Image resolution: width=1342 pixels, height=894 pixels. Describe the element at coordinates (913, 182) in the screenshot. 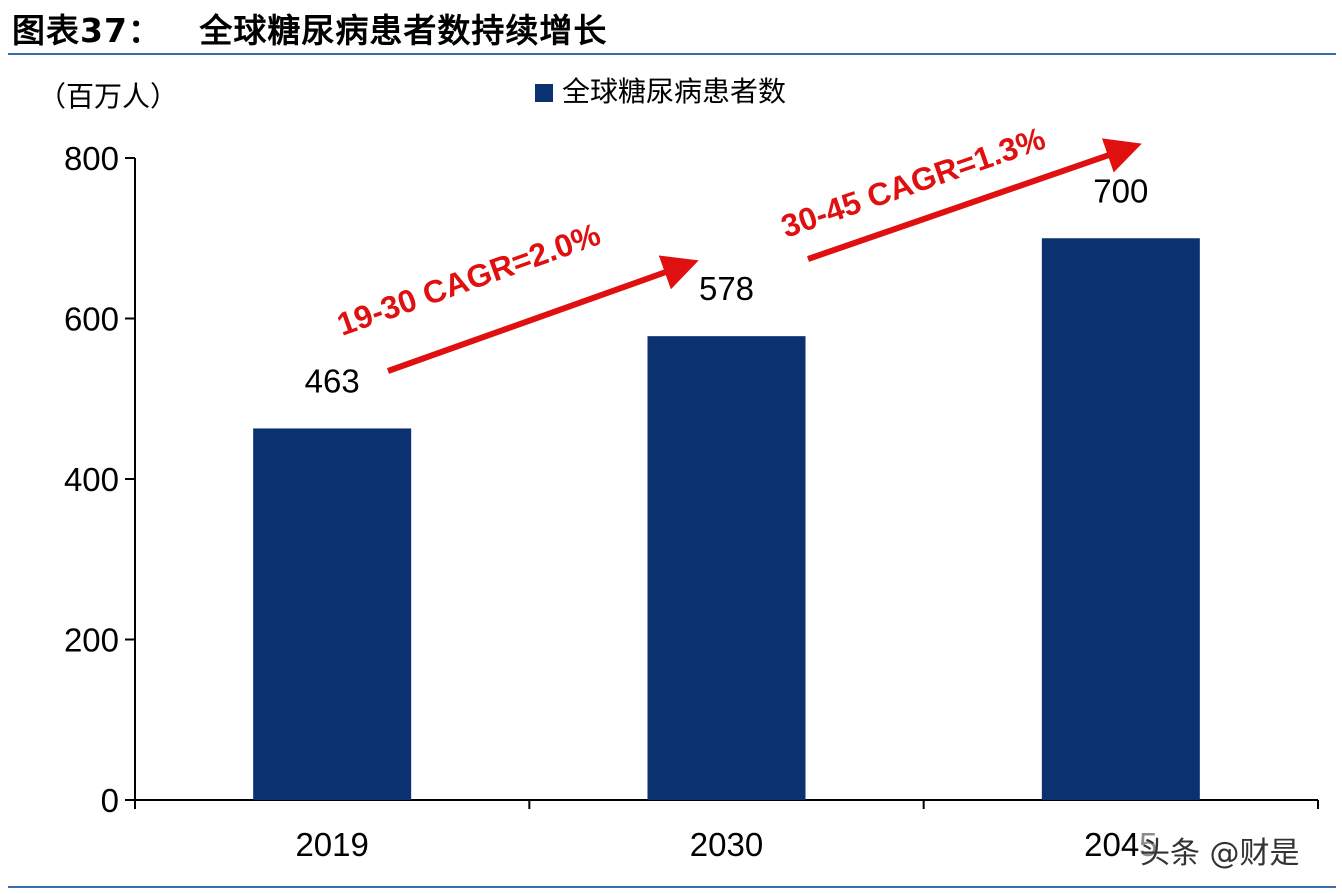

I see `cagr-label-2: 30-45 CAGR=1.3%` at that location.